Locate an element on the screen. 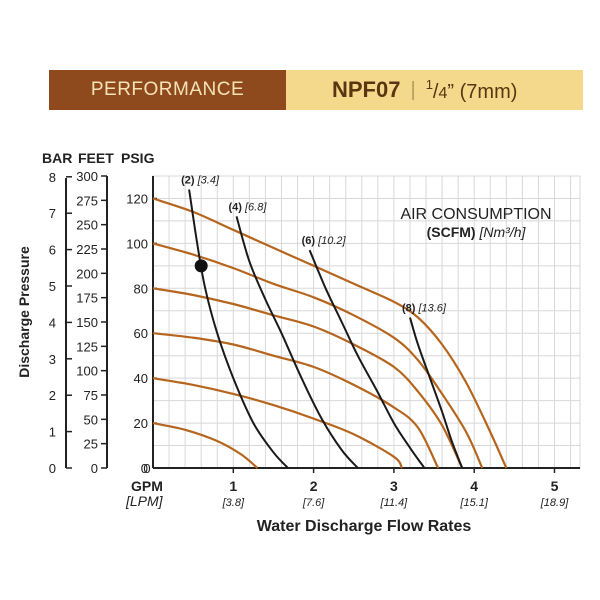 The width and height of the screenshot is (600, 600). size-metric: (7mm) is located at coordinates (488, 91).